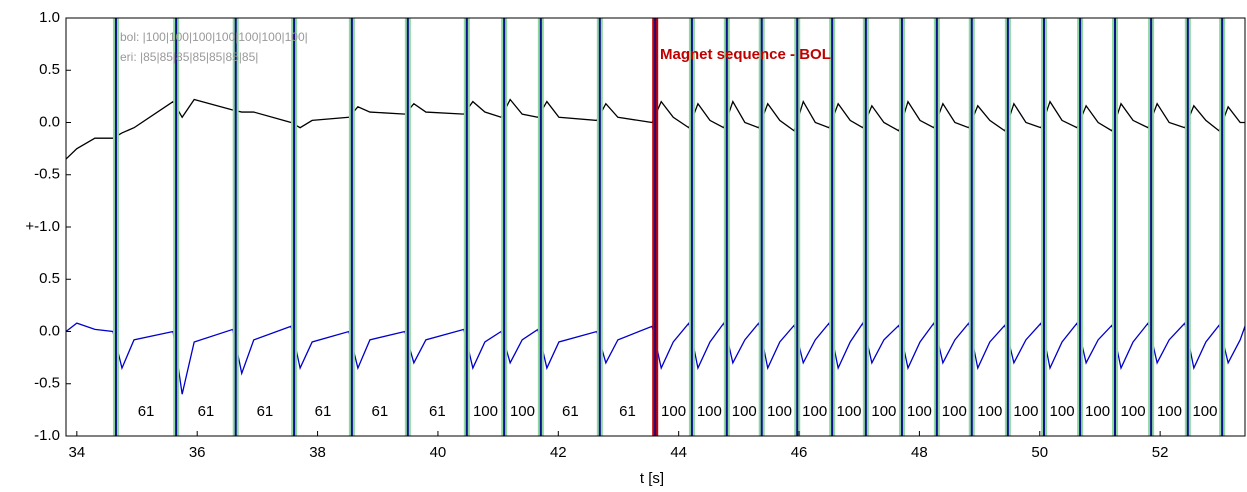  I want to click on x-tick-label: 40, so click(438, 452).